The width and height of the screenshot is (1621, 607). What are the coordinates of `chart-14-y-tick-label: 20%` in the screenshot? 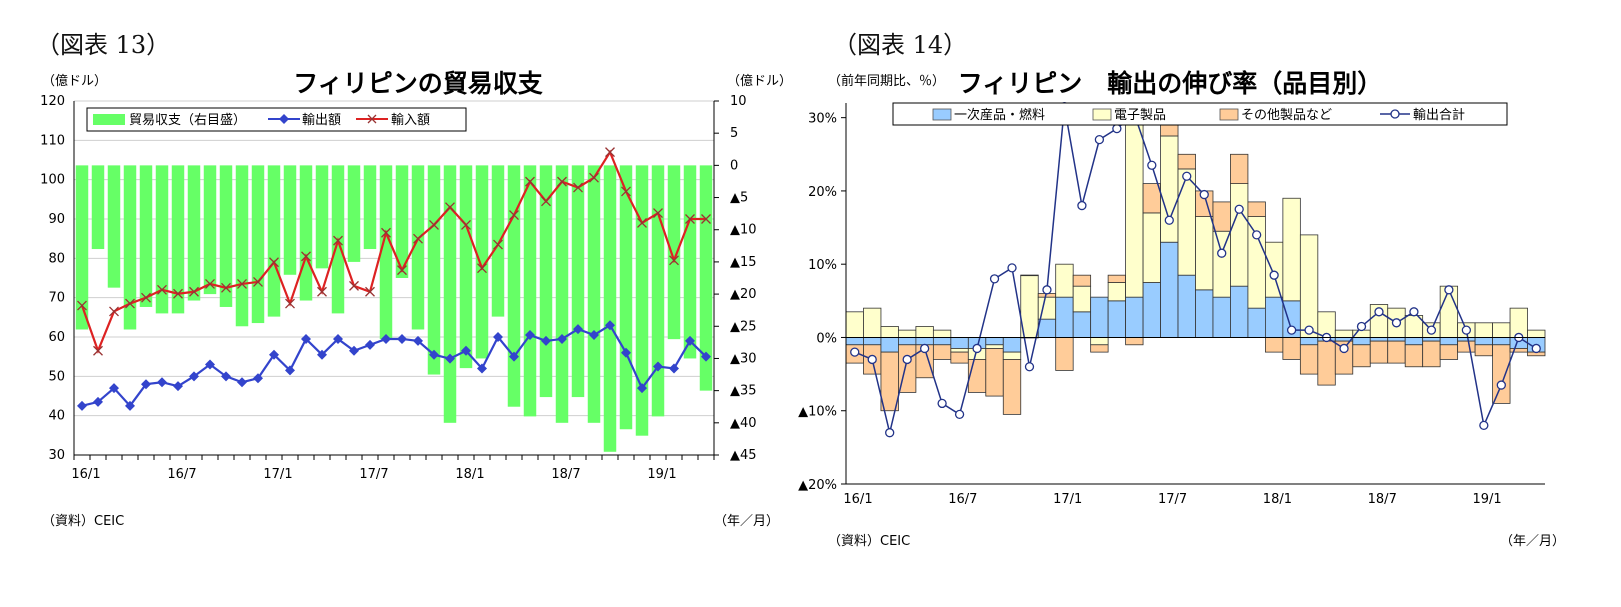 It's located at (822, 192).